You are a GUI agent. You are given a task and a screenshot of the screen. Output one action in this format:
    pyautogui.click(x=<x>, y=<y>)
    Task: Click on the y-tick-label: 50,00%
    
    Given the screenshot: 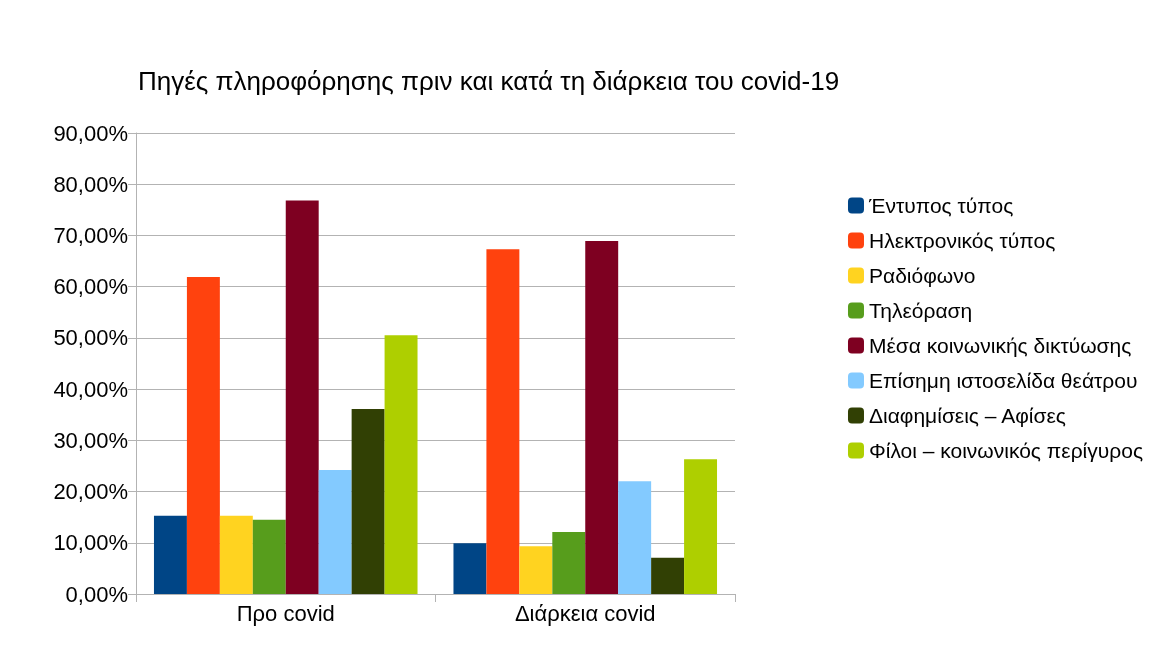 What is the action you would take?
    pyautogui.click(x=90, y=338)
    